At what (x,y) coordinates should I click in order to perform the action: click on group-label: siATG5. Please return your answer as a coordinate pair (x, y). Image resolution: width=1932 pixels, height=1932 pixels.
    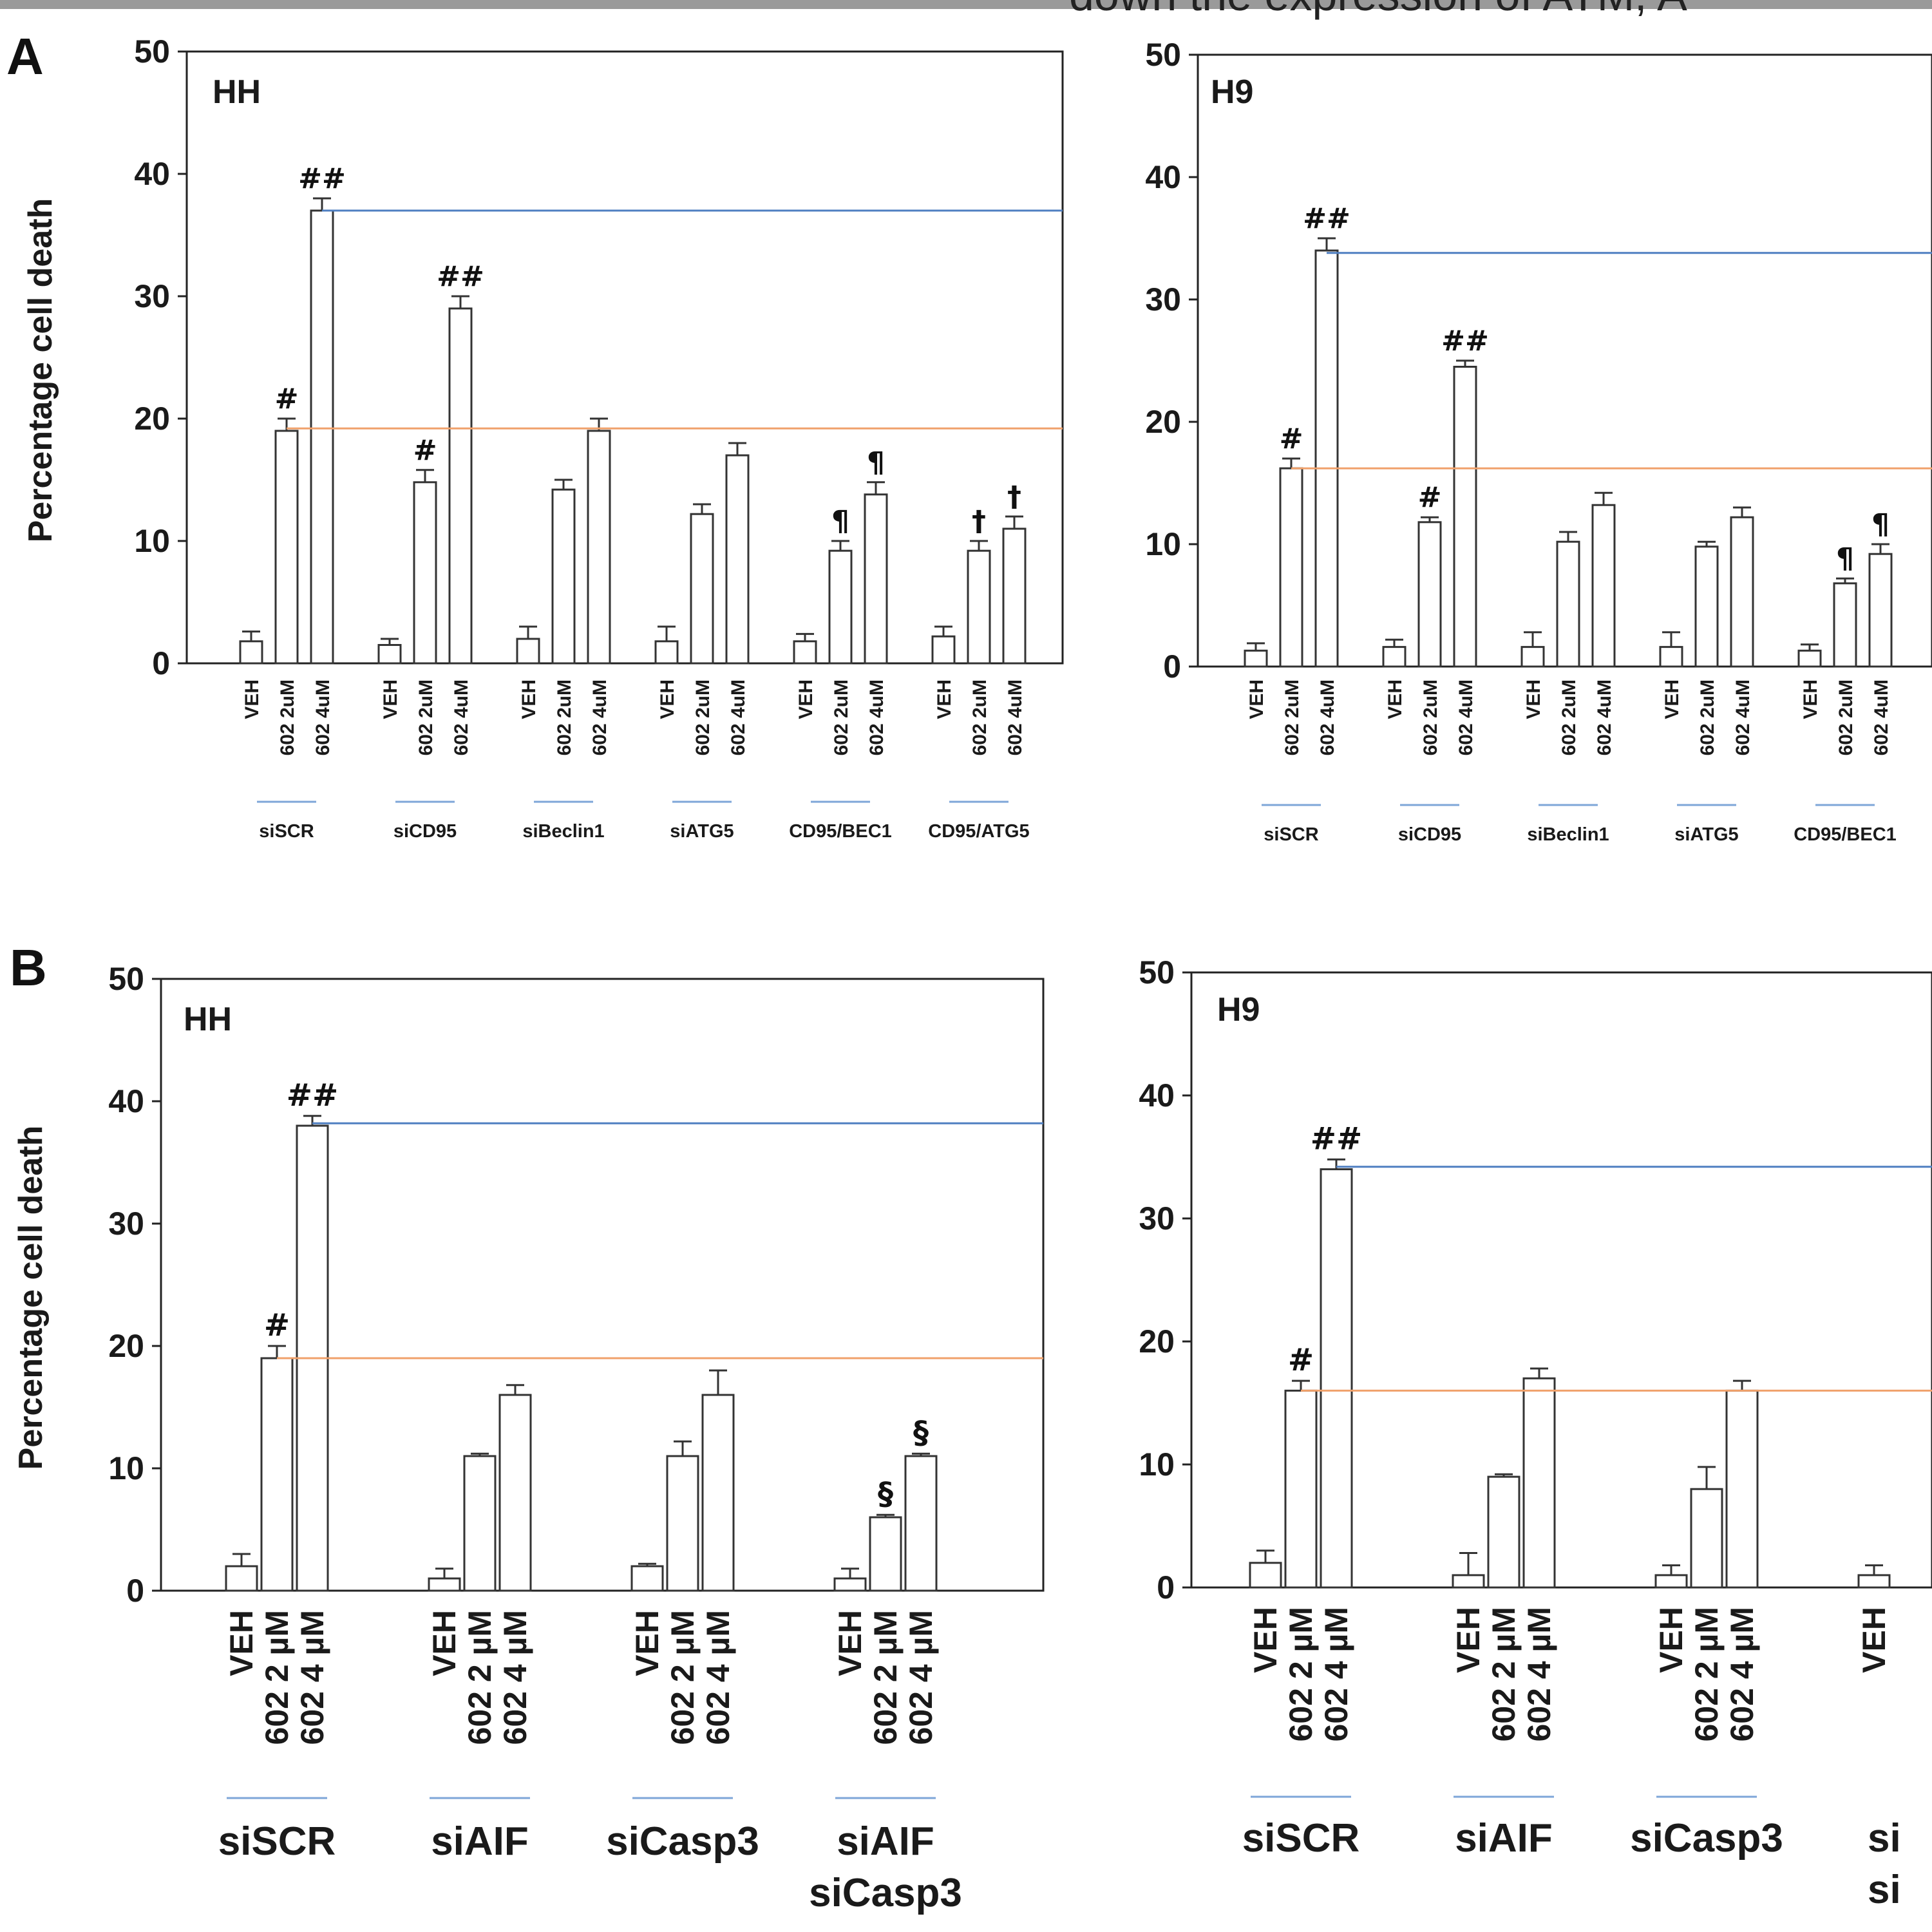
    Looking at the image, I should click on (702, 831).